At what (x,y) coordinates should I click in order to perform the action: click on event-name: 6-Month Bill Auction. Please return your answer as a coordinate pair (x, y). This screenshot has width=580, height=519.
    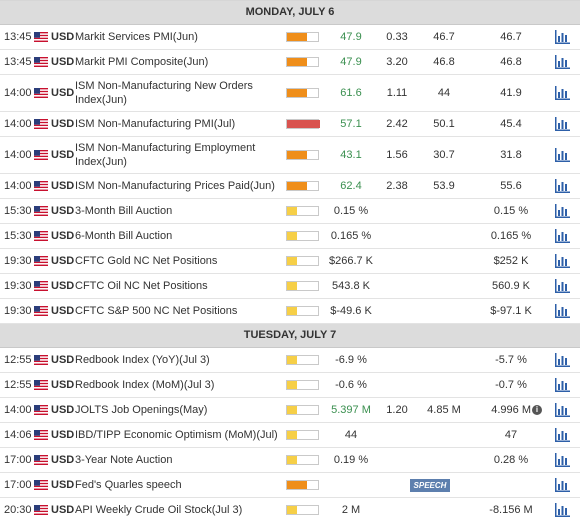
    Looking at the image, I should click on (124, 236).